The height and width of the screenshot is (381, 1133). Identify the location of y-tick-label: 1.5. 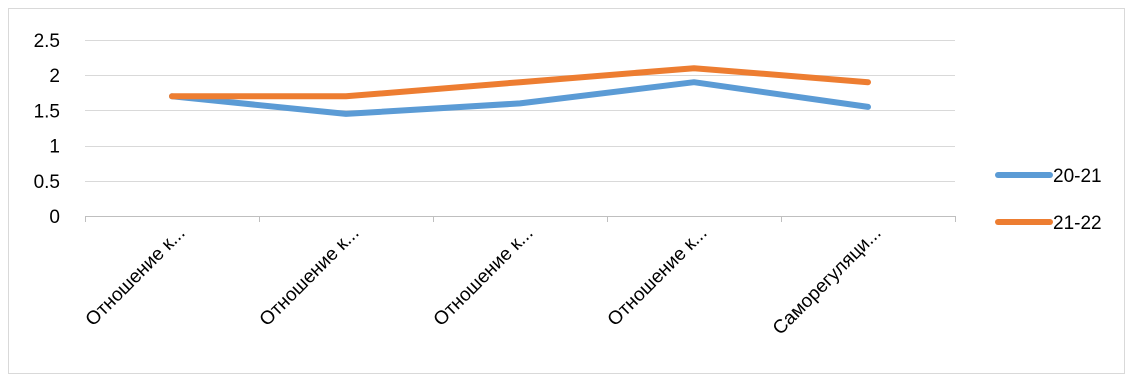
(47, 111).